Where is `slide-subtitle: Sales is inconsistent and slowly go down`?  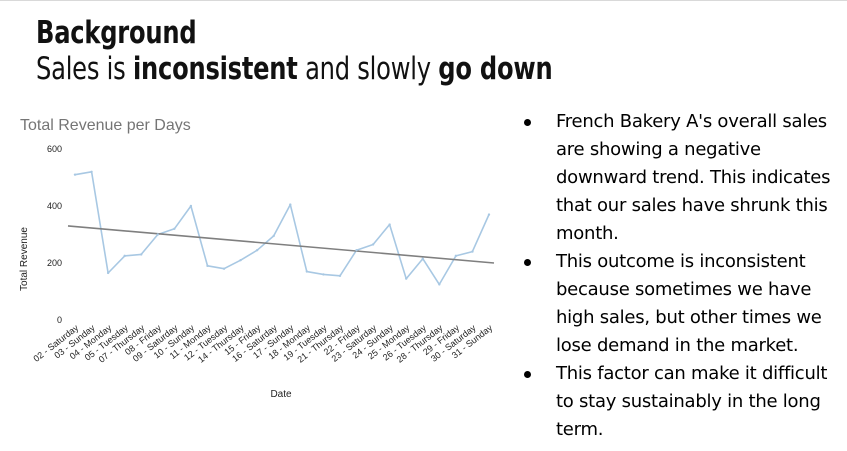 slide-subtitle: Sales is inconsistent and slowly go down is located at coordinates (294, 69).